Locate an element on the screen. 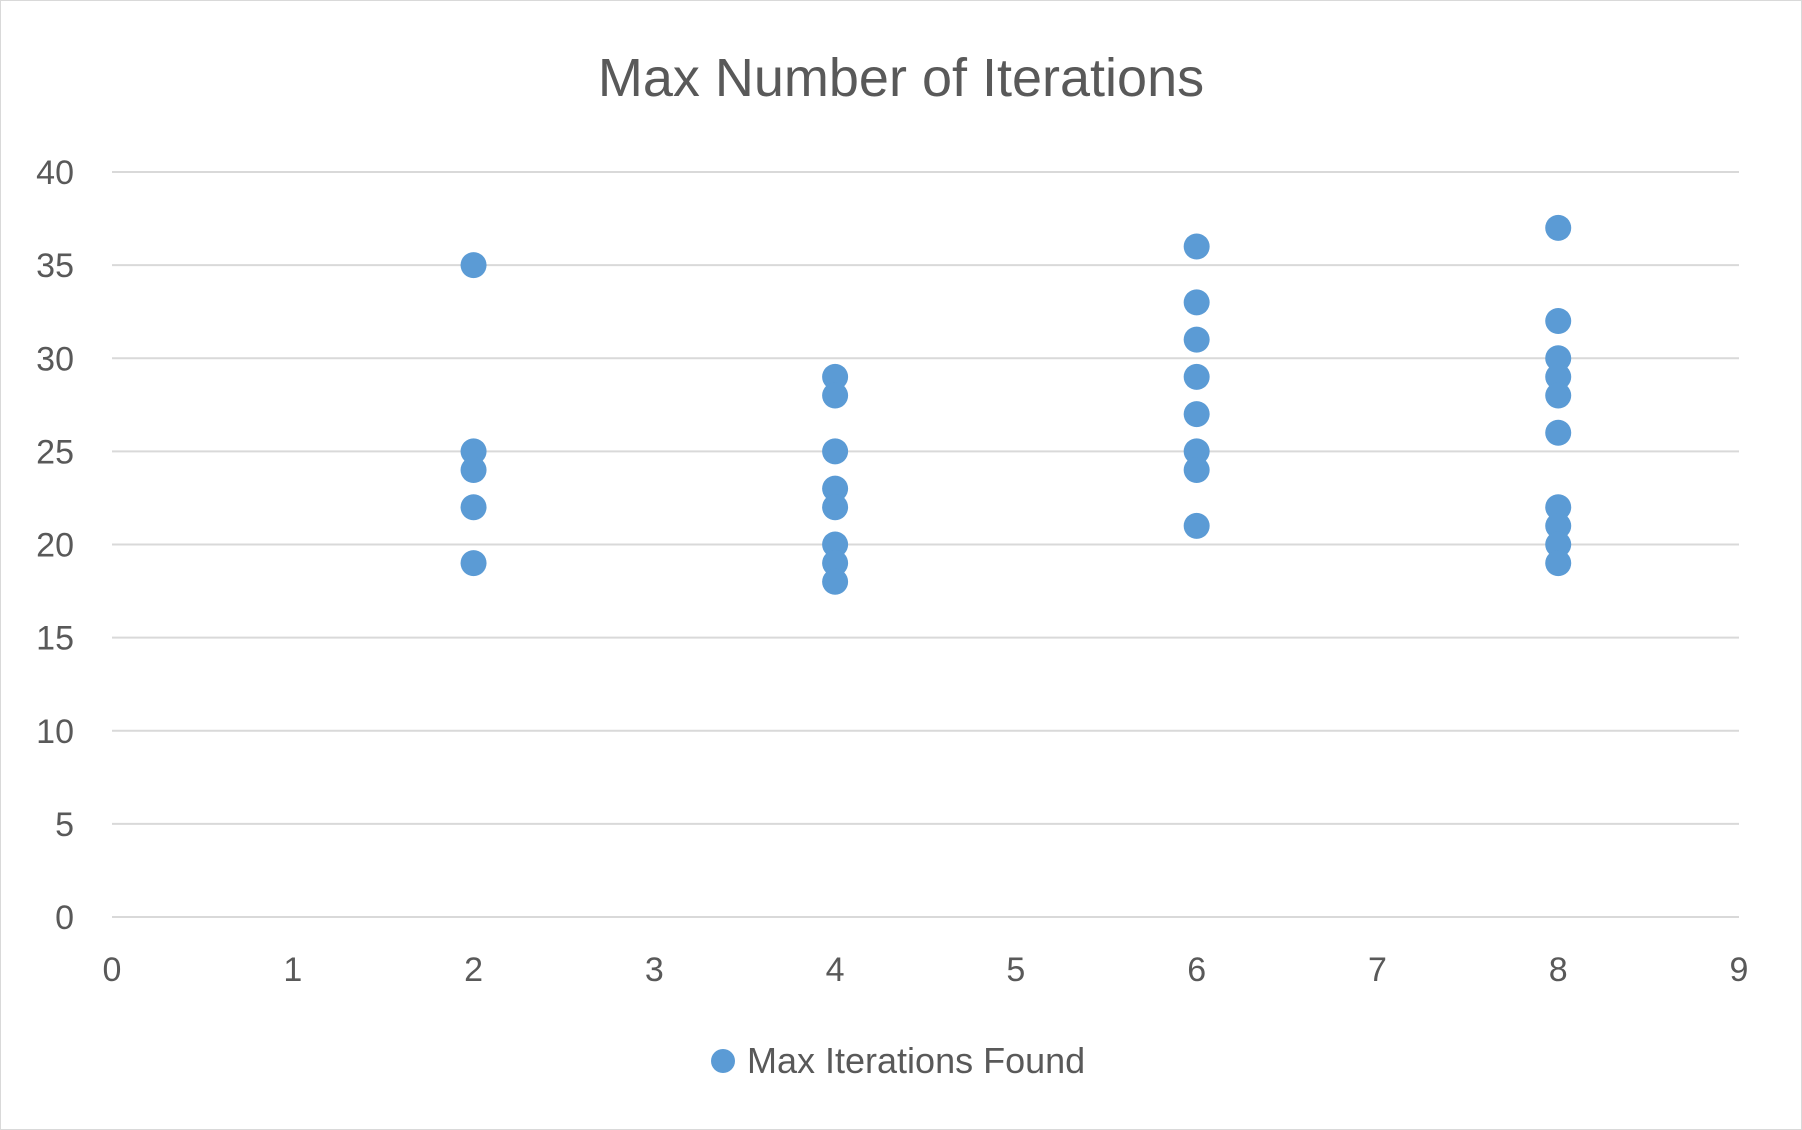 The width and height of the screenshot is (1802, 1130). x-tick-label: 4 is located at coordinates (835, 970).